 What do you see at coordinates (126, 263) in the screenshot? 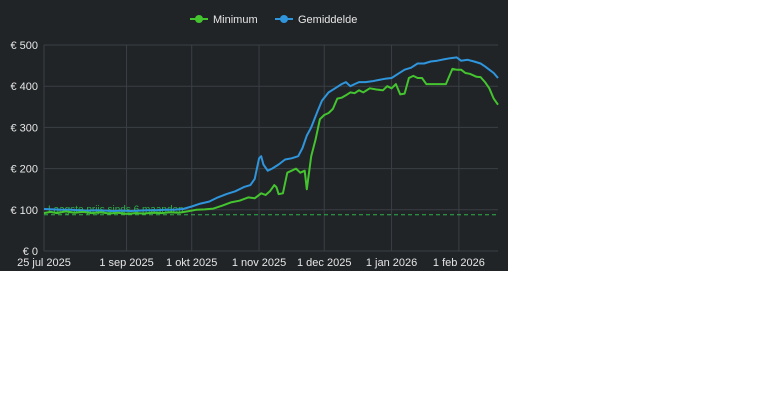
I see `x-tick-label: 1 sep 2025` at bounding box center [126, 263].